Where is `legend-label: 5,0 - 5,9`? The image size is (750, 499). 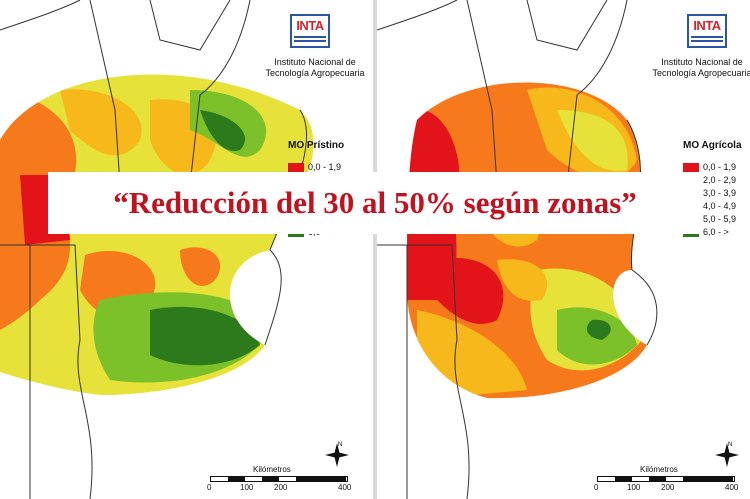 legend-label: 5,0 - 5,9 is located at coordinates (720, 219).